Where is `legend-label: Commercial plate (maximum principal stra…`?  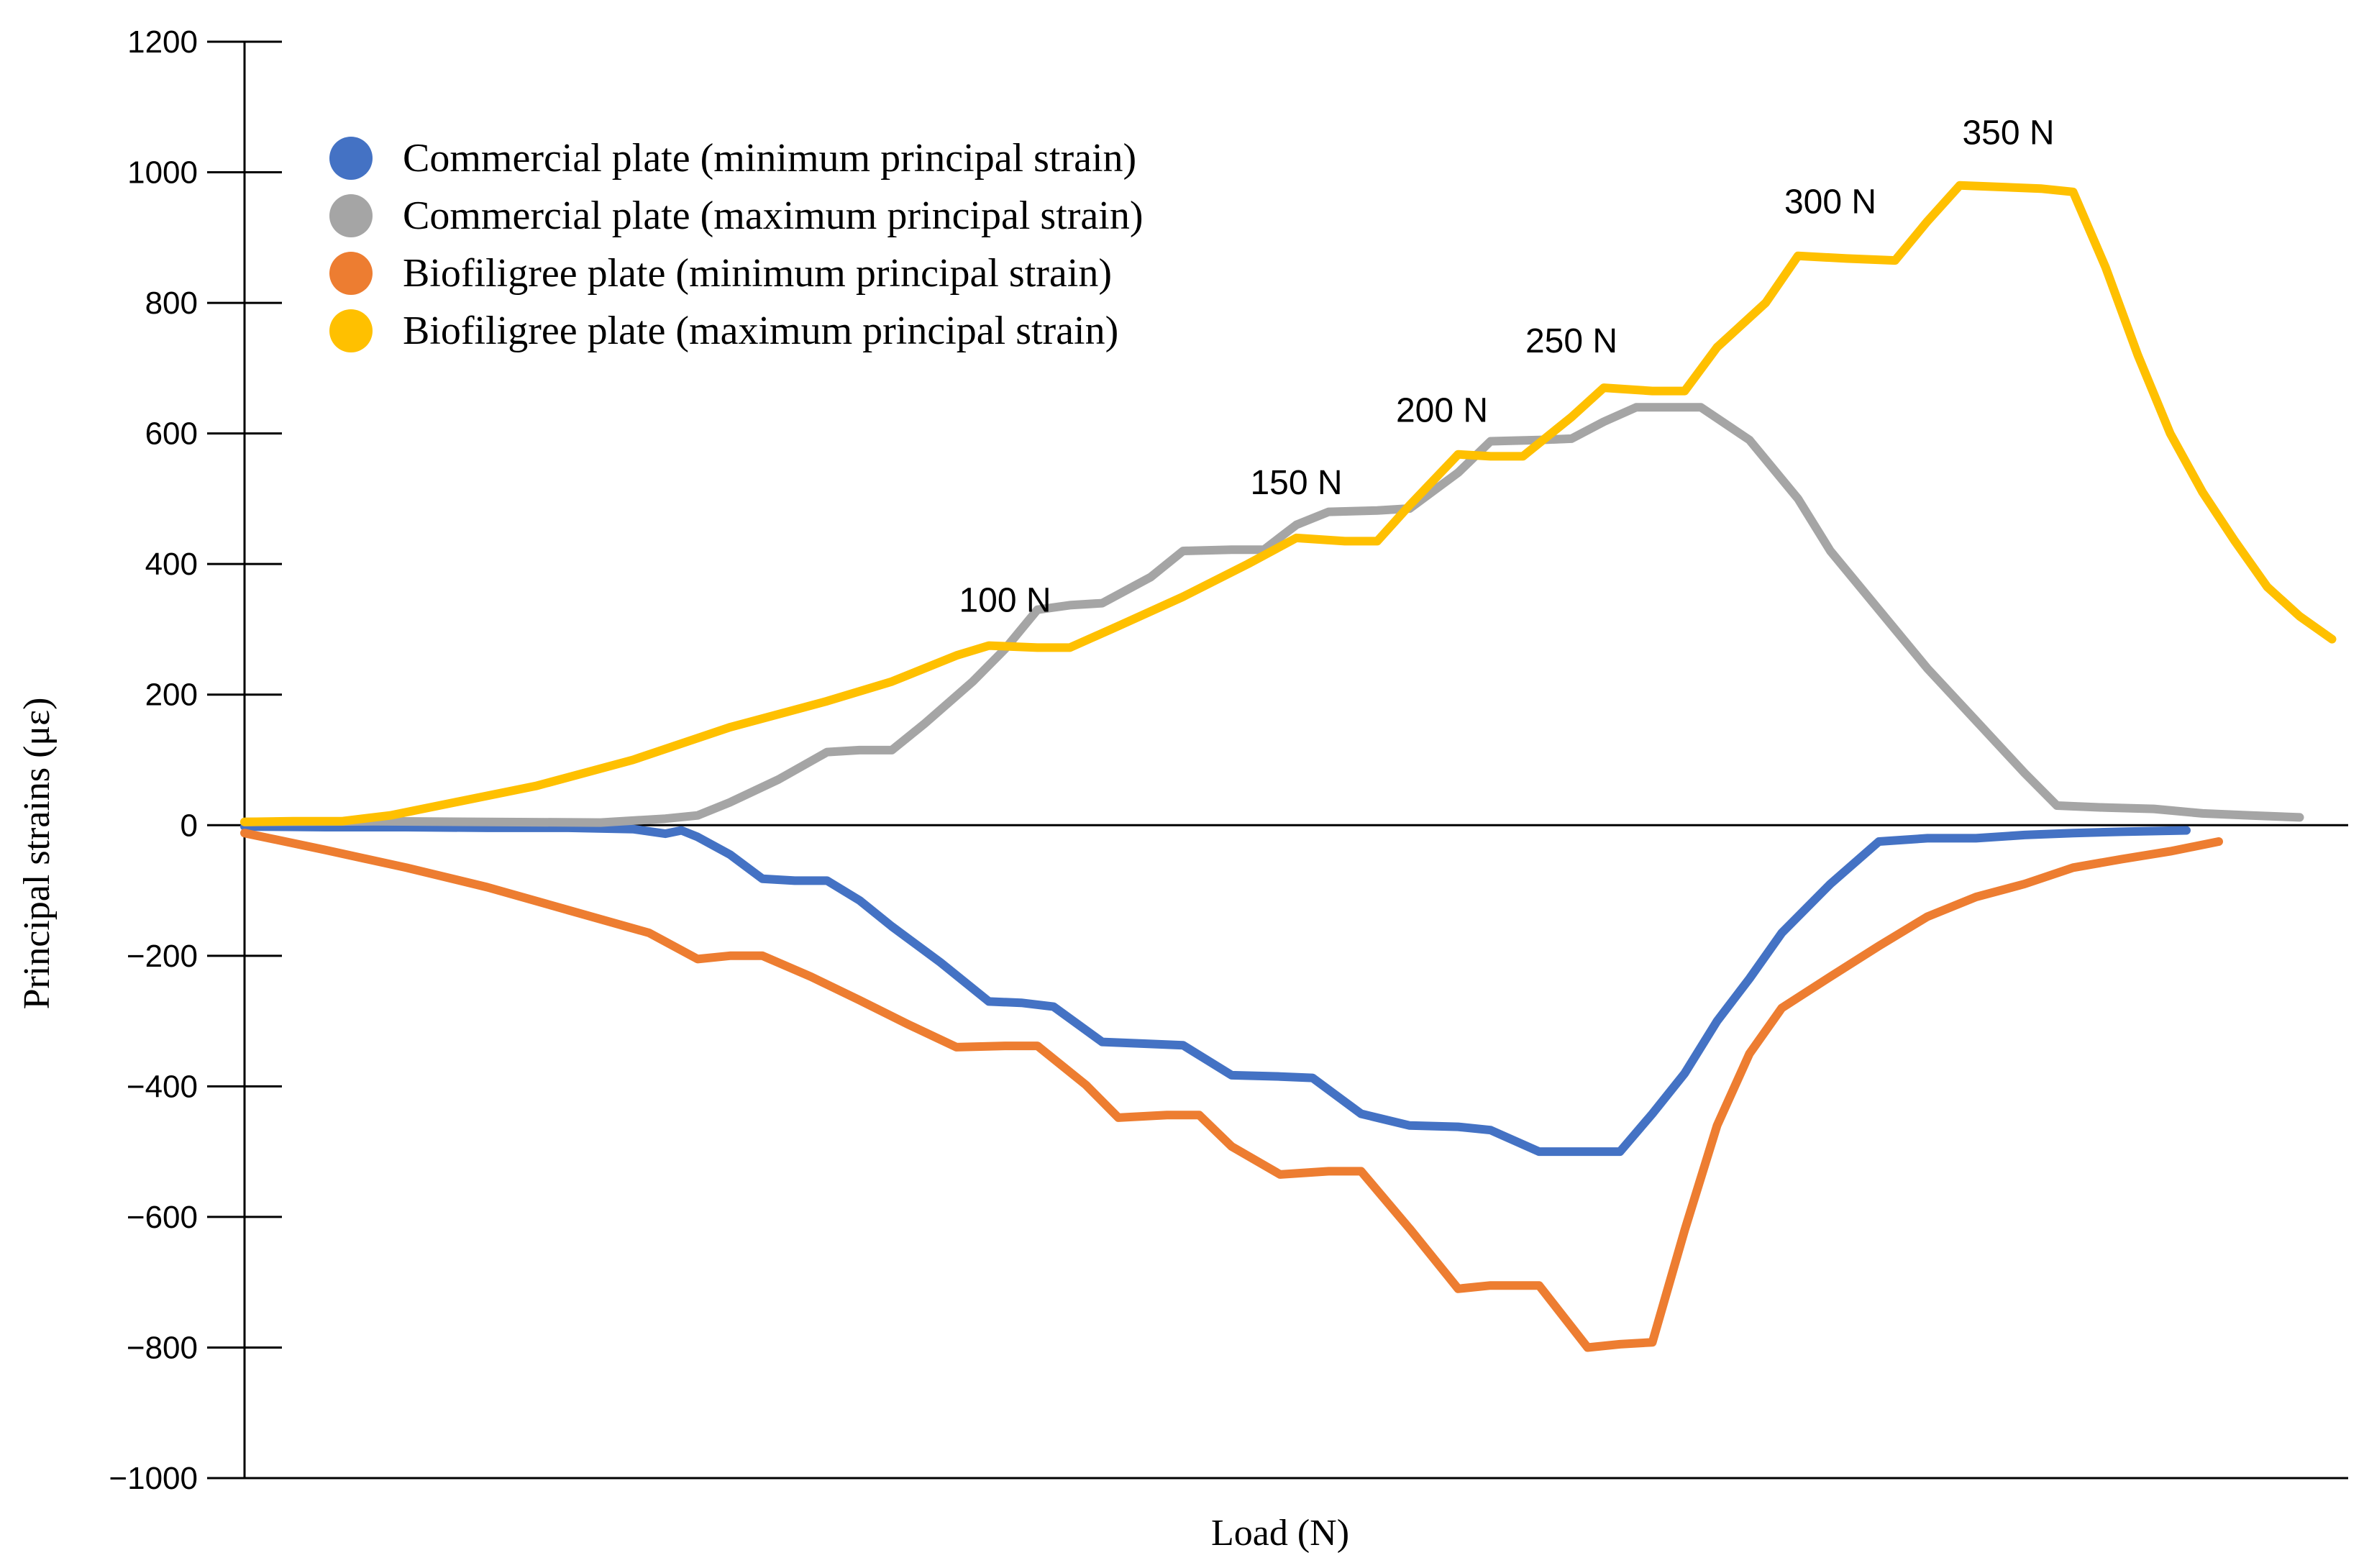
legend-label: Commercial plate (maximum principal stra… is located at coordinates (773, 216).